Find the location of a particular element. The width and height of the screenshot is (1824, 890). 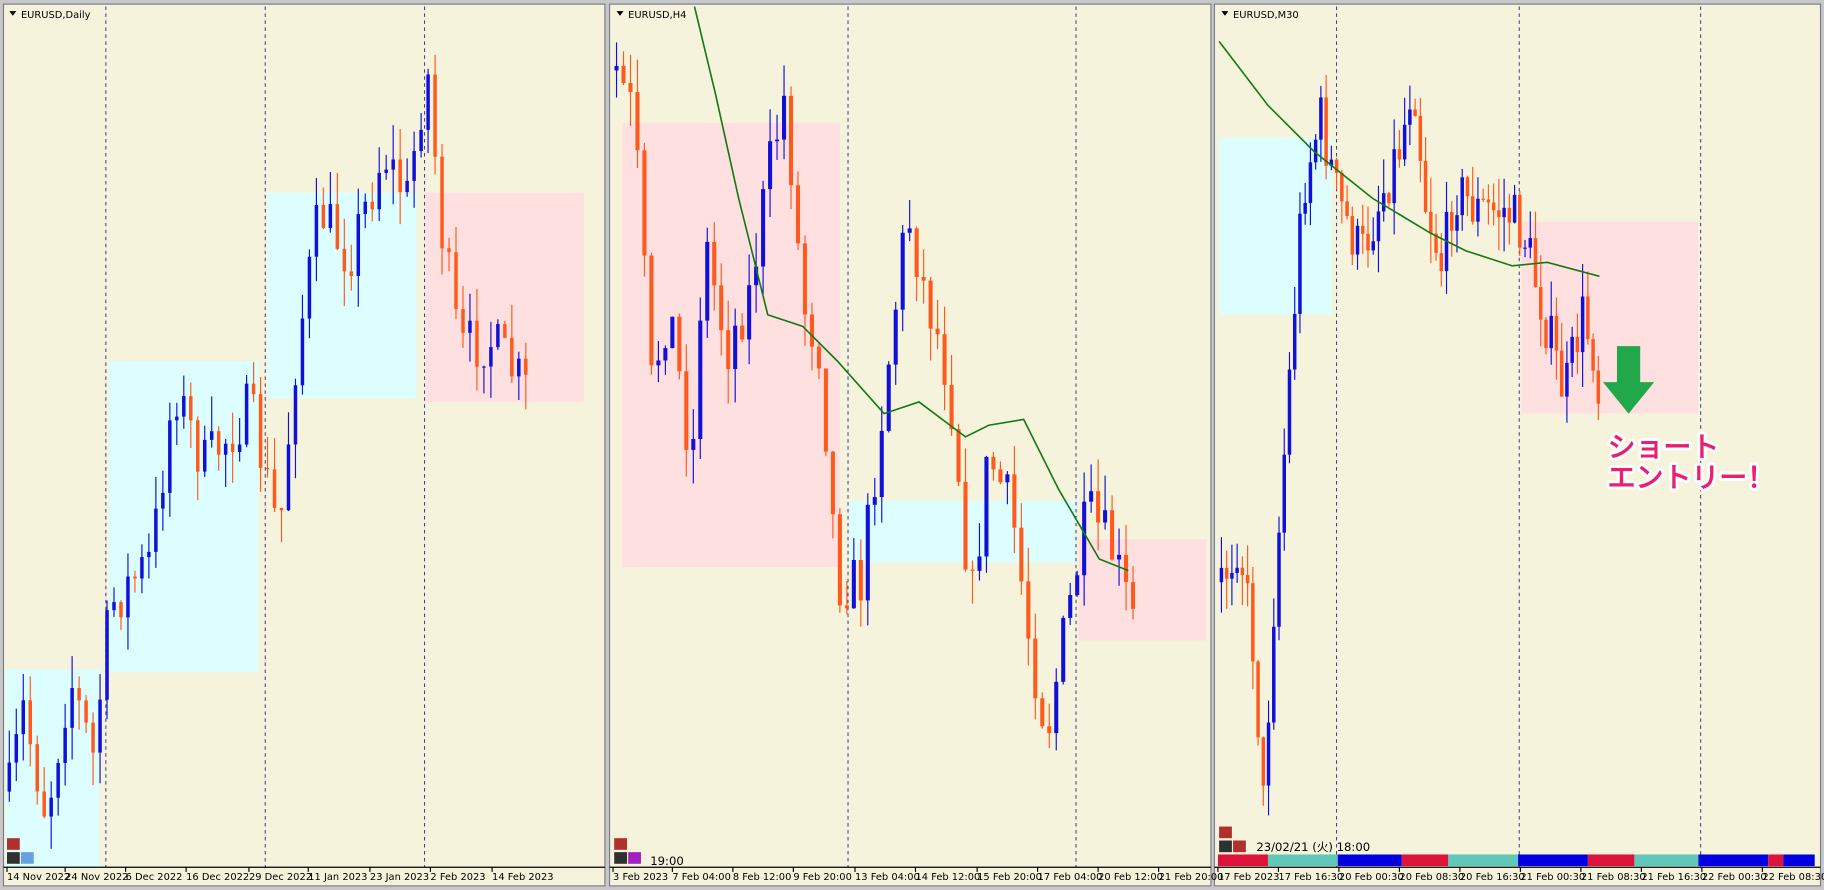

x-label: 22 Feb 00:30 is located at coordinates (1734, 877).